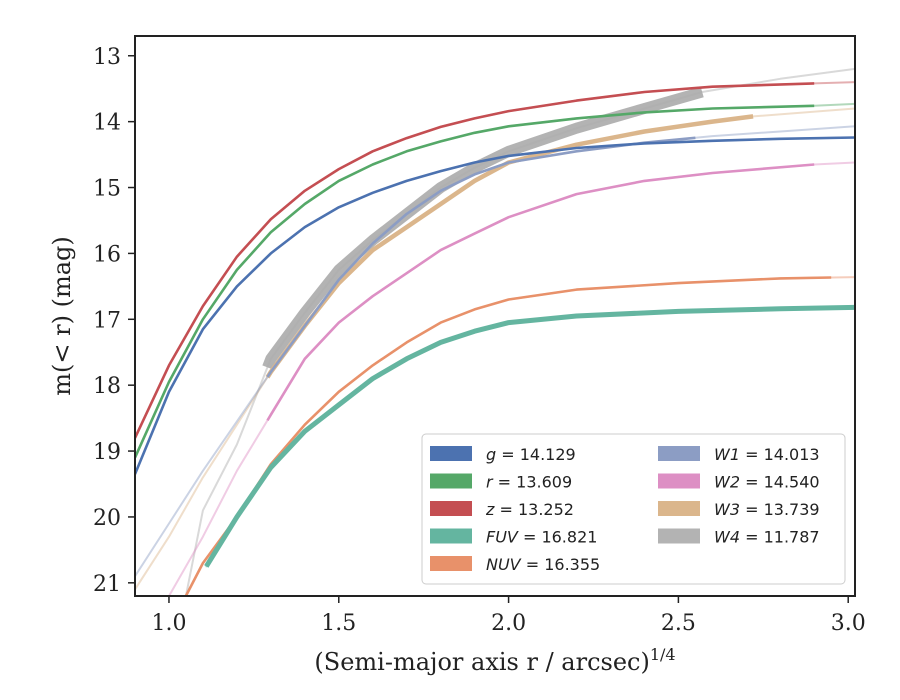 The image size is (900, 700). Describe the element at coordinates (767, 454) in the screenshot. I see `legend-label-w1: W1 = 14.013` at that location.